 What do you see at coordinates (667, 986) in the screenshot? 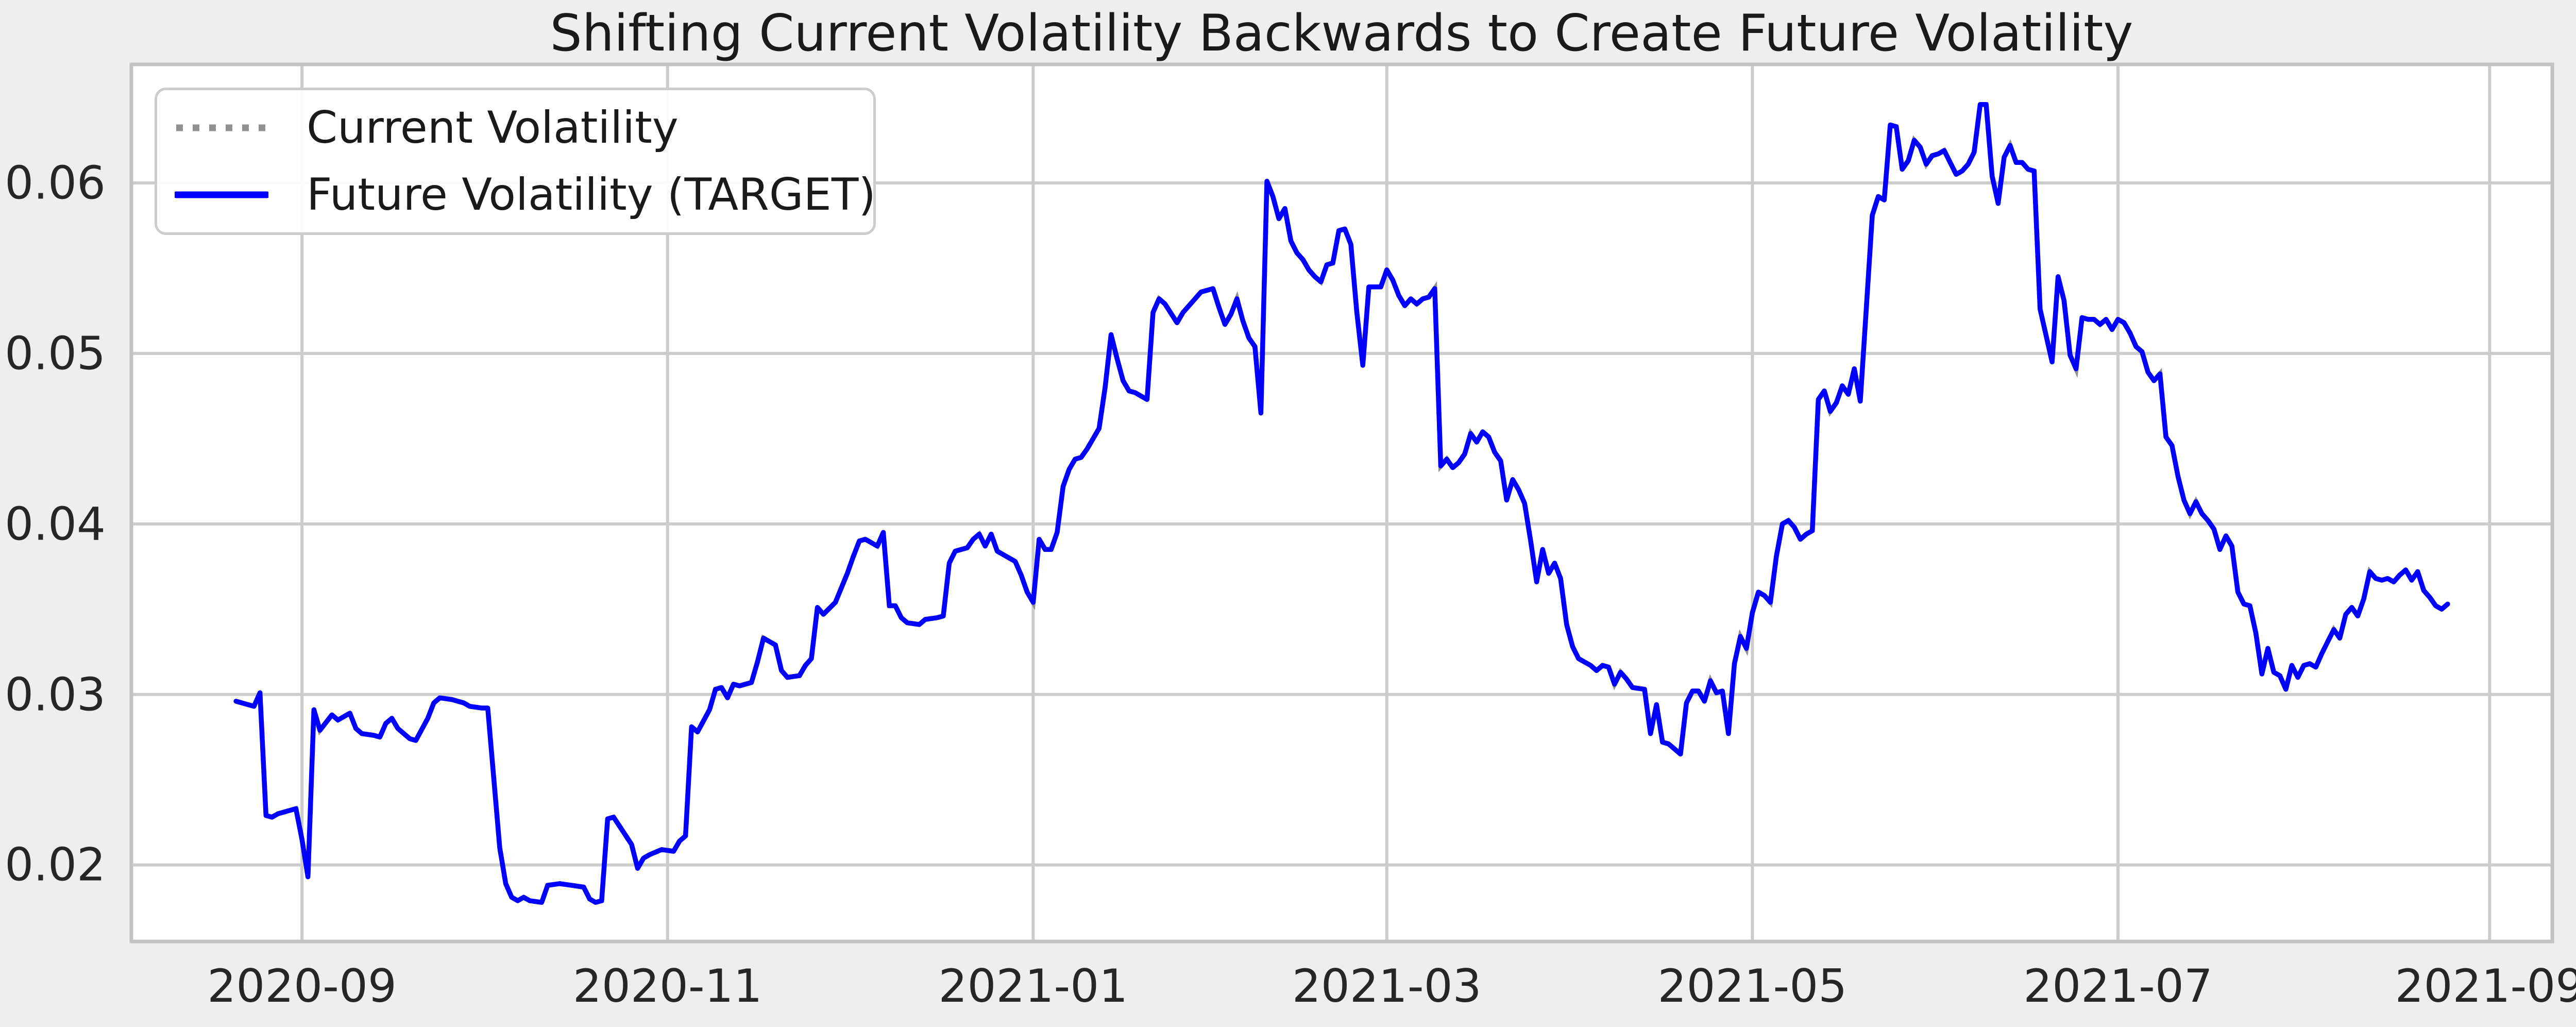
I see `x-tick-label-2020-11: 2020-11` at bounding box center [667, 986].